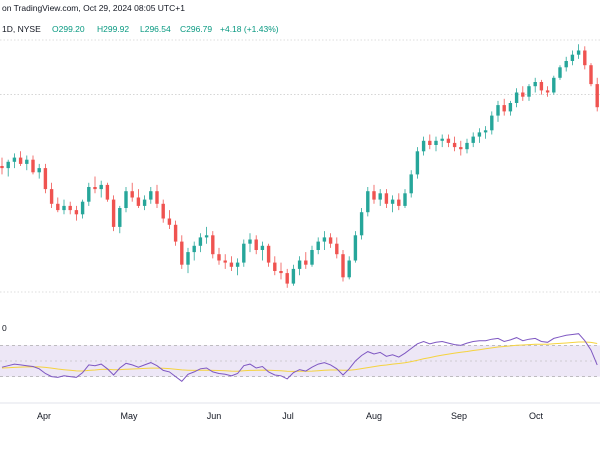 Image resolution: width=600 pixels, height=450 pixels. Describe the element at coordinates (155, 29) in the screenshot. I see `ohlc-low: L296.54` at that location.